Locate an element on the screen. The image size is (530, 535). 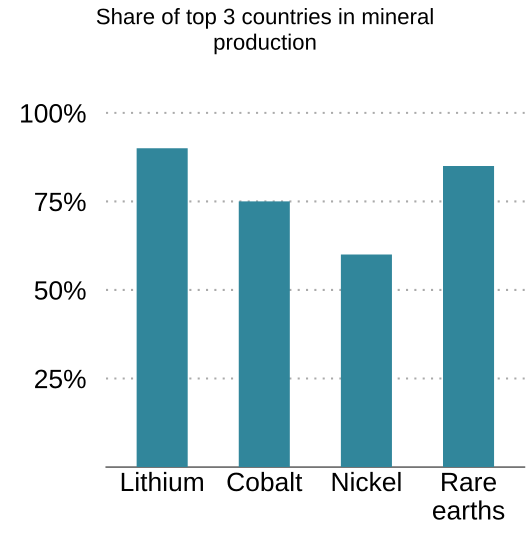
x-tick-label: Rare earths is located at coordinates (468, 496).